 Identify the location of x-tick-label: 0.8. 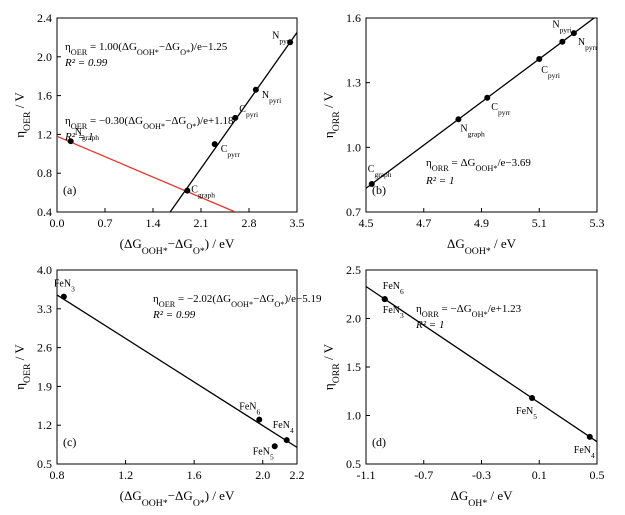
(57, 475).